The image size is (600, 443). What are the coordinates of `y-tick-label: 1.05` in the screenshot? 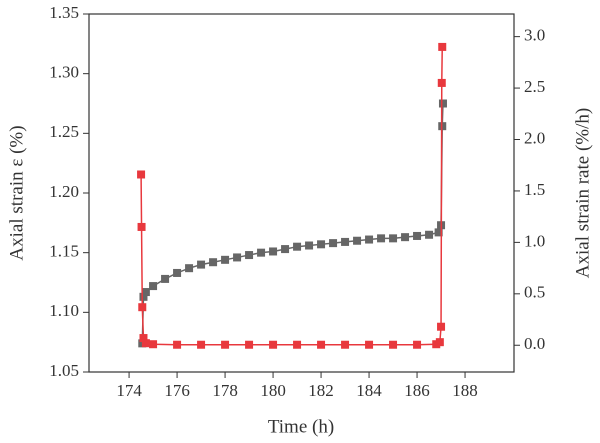 It's located at (64, 370).